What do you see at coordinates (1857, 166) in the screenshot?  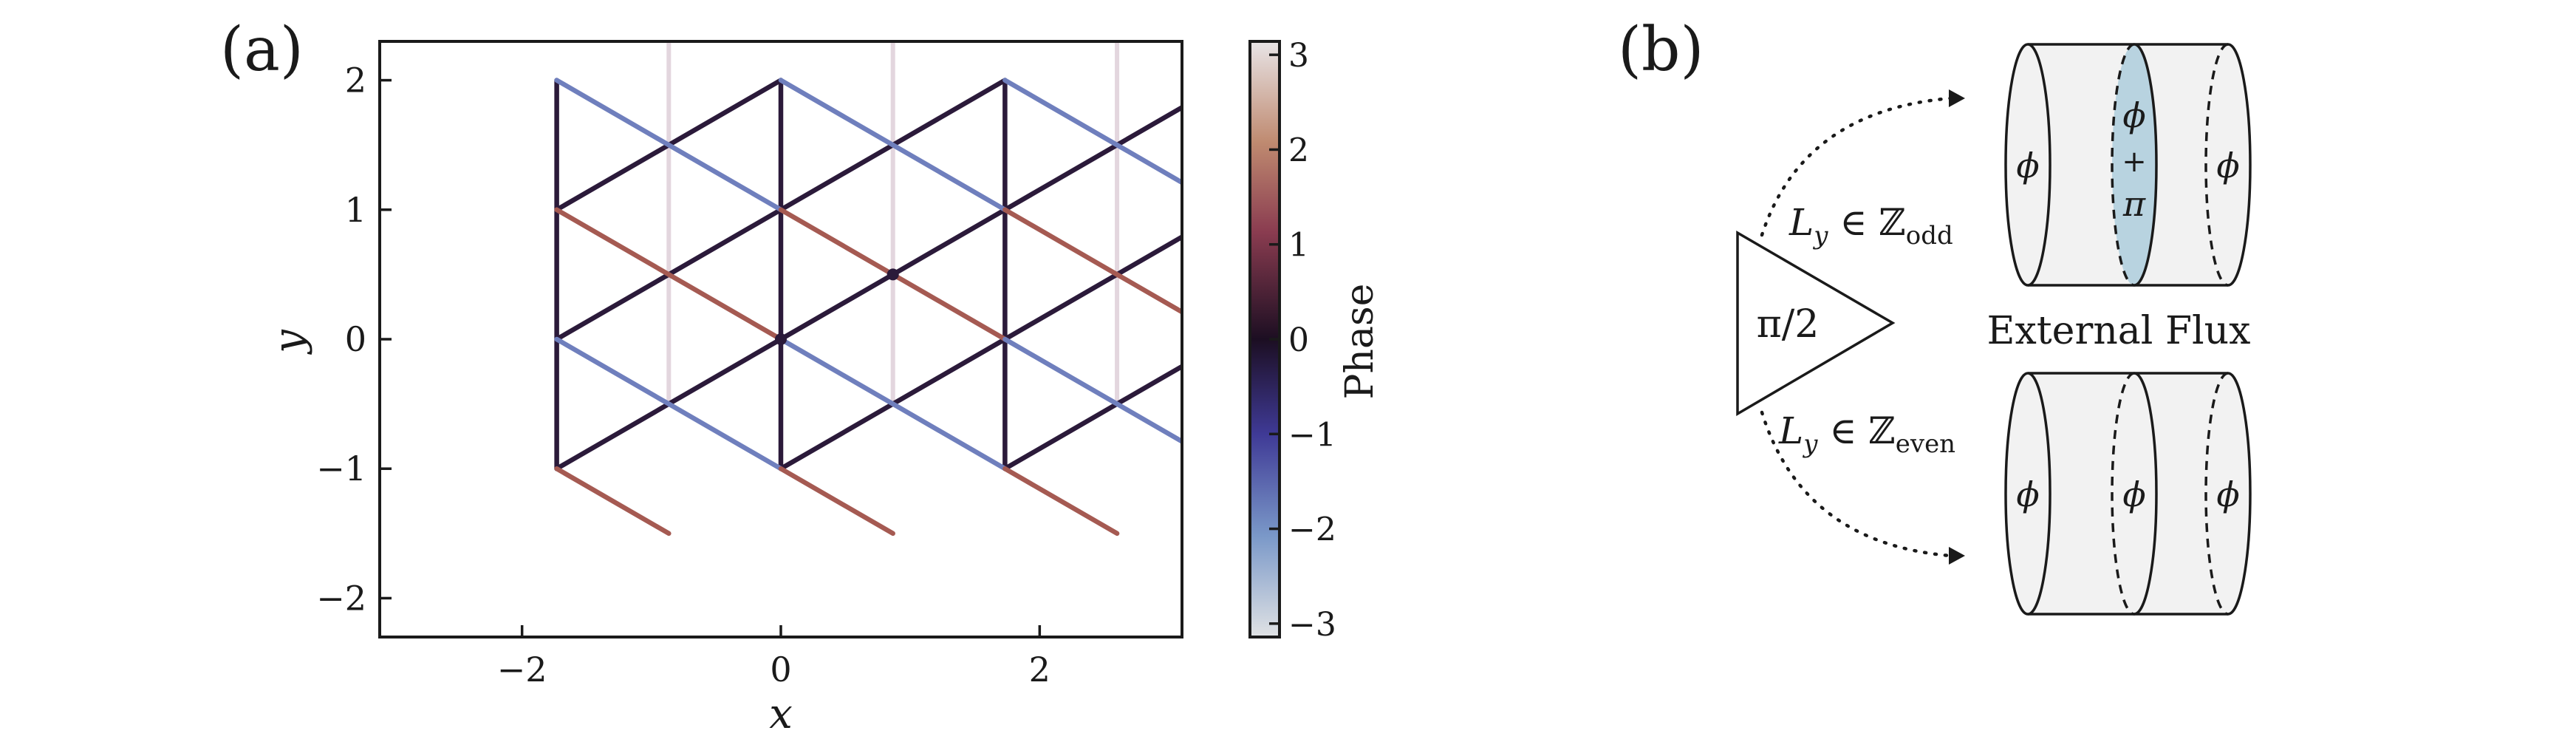 I see `arrow-upper` at bounding box center [1857, 166].